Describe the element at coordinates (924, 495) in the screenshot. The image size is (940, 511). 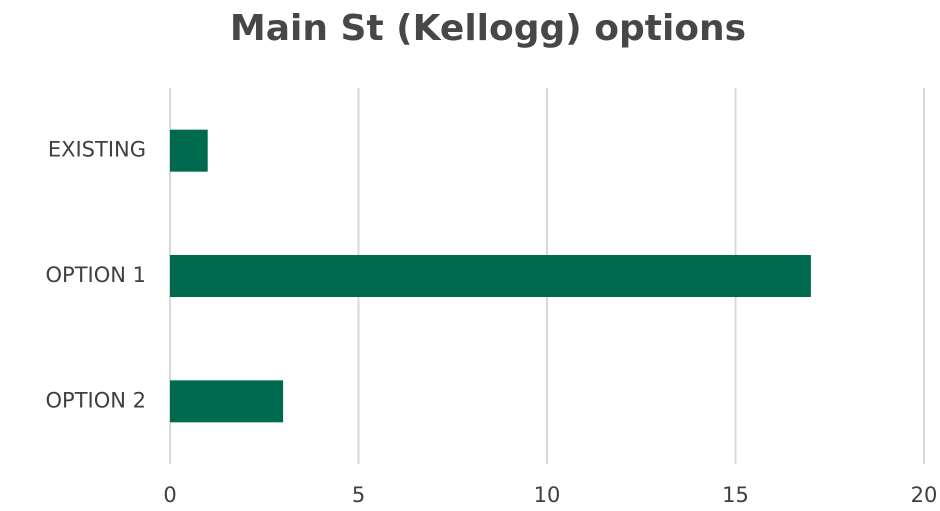
I see `x-tick-label: 20` at that location.